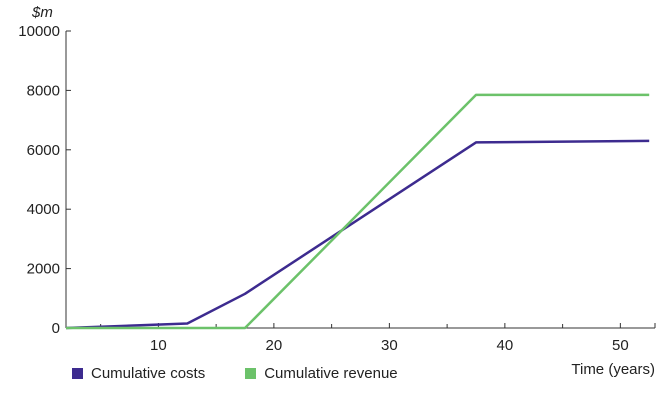 This screenshot has height=407, width=660. Describe the element at coordinates (43, 269) in the screenshot. I see `y-tick-label: 2000` at that location.